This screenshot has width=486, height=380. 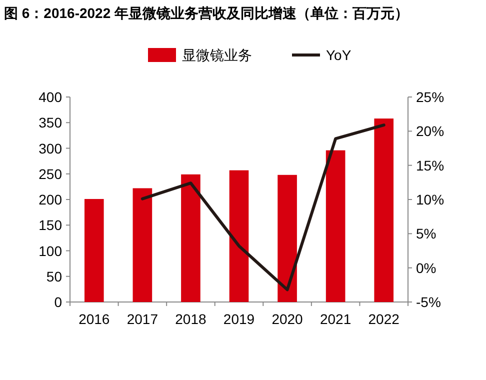 I want to click on x-tick-label: 2021, so click(x=336, y=319).